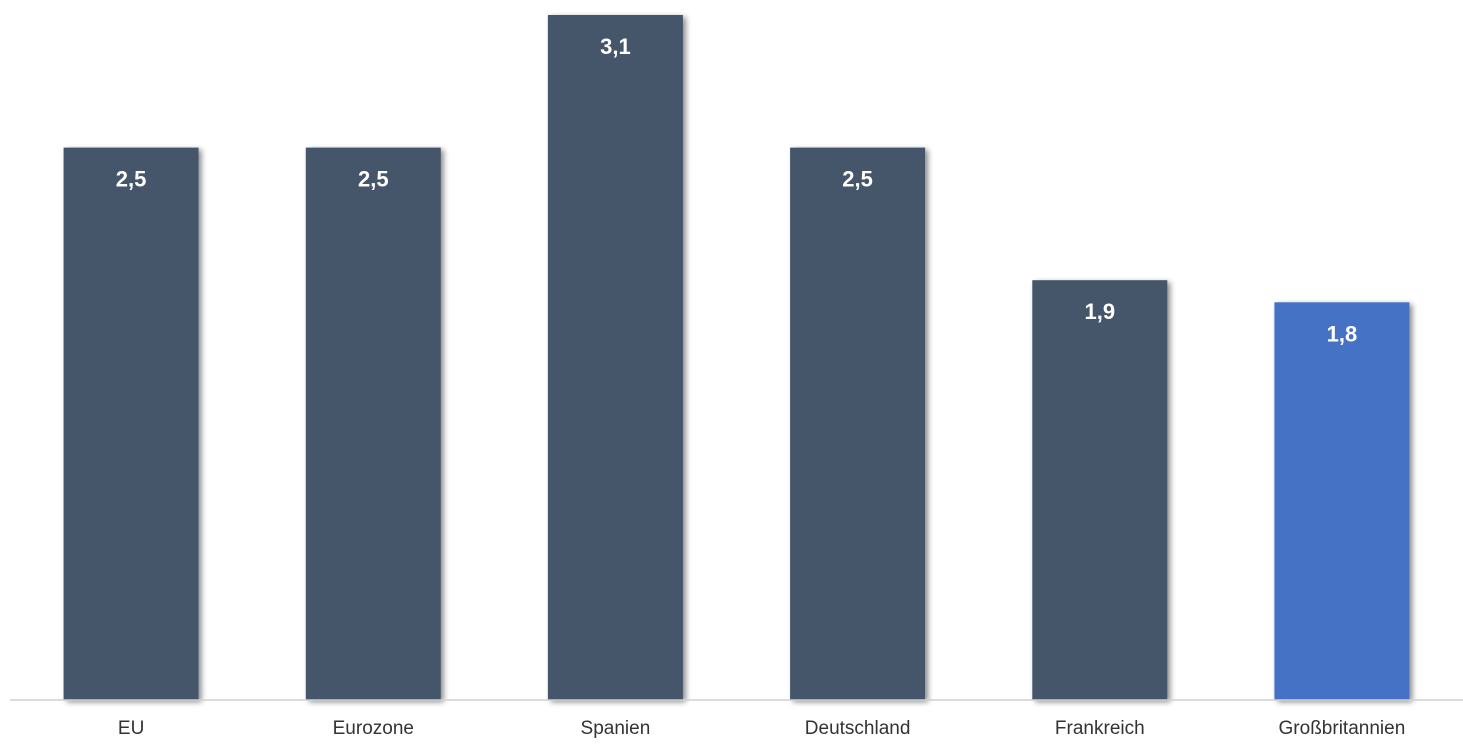 Image resolution: width=1463 pixels, height=749 pixels. Describe the element at coordinates (1100, 311) in the screenshot. I see `data-label: 1,9` at that location.